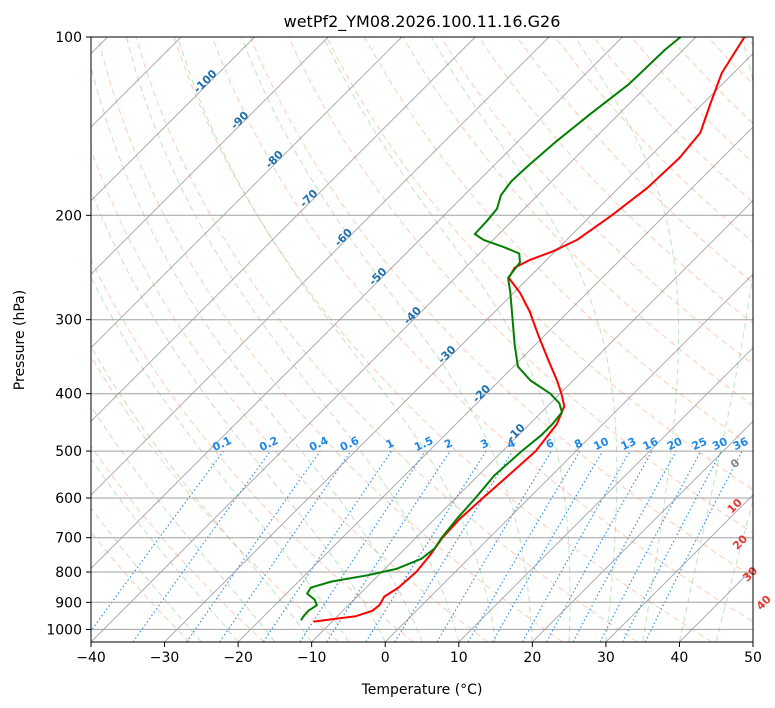 The image size is (775, 708). What do you see at coordinates (741, 444) in the screenshot?
I see `mixing-ratio-label: 36` at bounding box center [741, 444].